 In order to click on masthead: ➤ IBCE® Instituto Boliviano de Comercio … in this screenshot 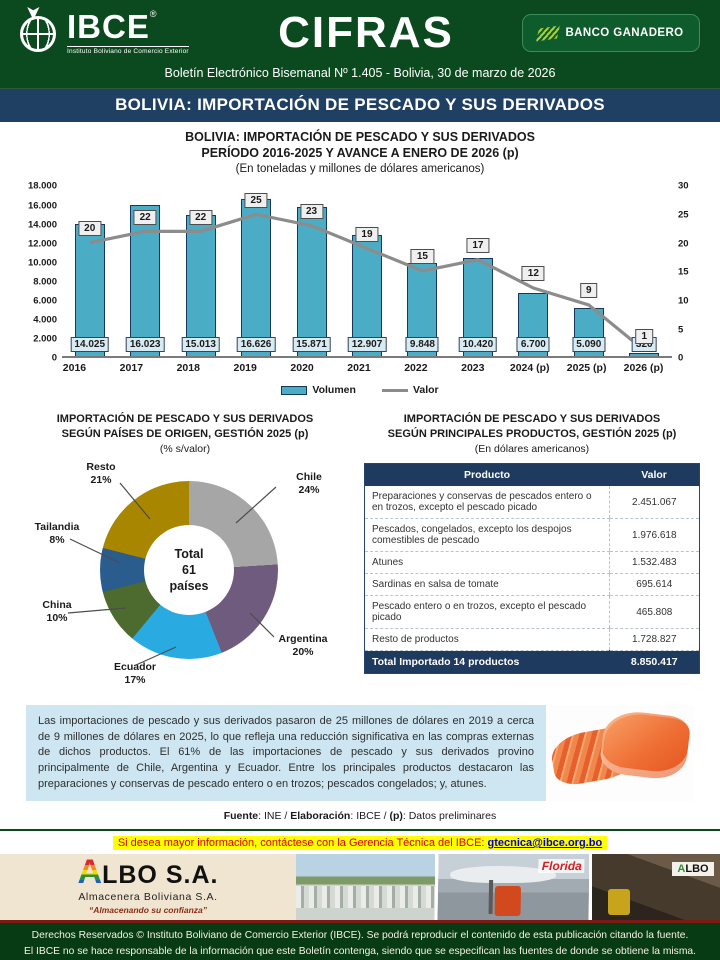, I will do `click(360, 44)`.